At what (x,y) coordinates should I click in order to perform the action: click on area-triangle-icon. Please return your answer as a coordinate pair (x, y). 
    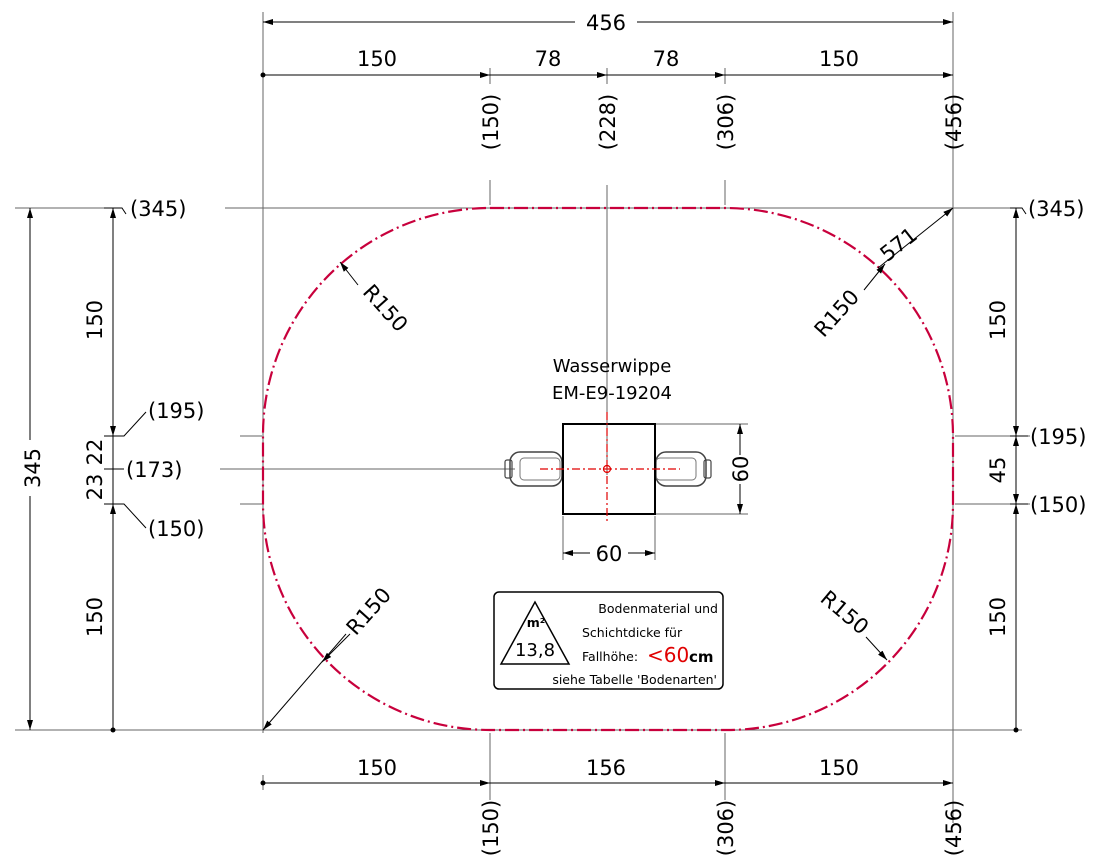
    Looking at the image, I should click on (535, 632).